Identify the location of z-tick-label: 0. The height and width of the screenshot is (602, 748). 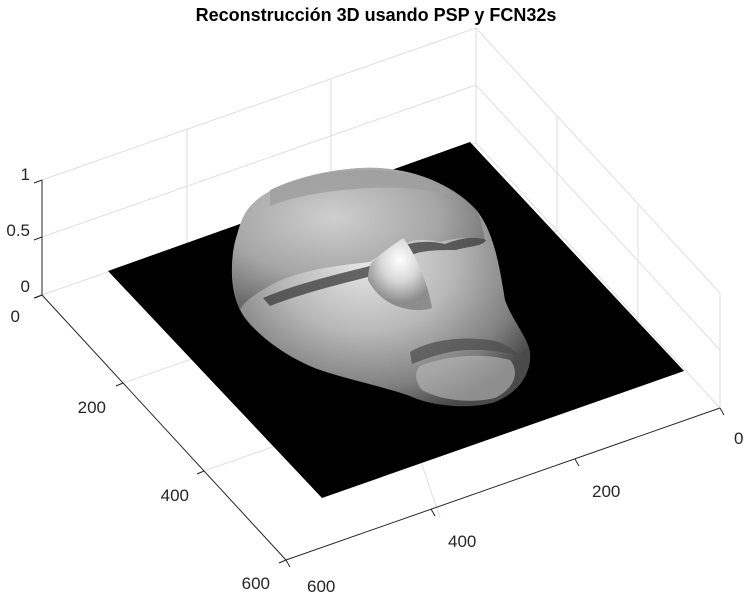
(25, 286).